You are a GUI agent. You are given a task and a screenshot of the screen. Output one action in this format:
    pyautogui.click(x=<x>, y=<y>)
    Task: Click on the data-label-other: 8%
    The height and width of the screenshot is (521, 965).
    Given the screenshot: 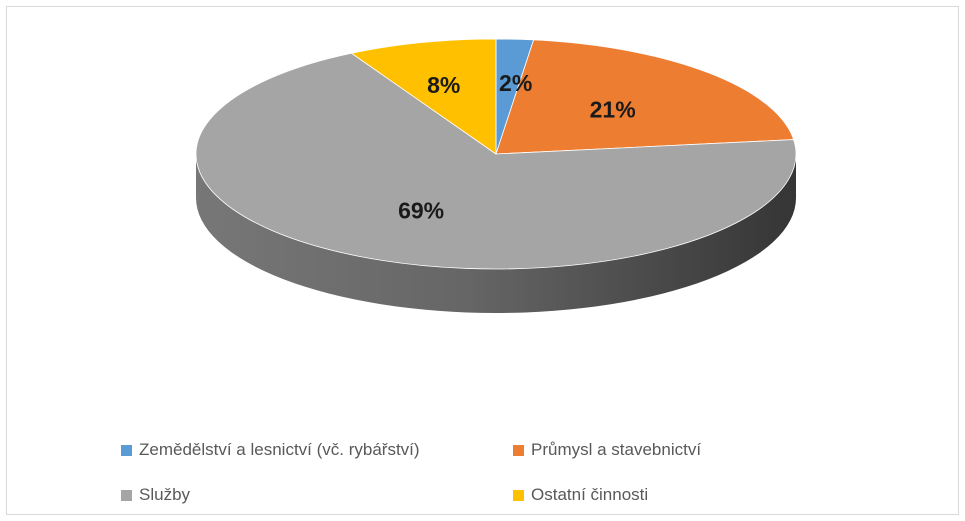 What is the action you would take?
    pyautogui.click(x=443, y=85)
    